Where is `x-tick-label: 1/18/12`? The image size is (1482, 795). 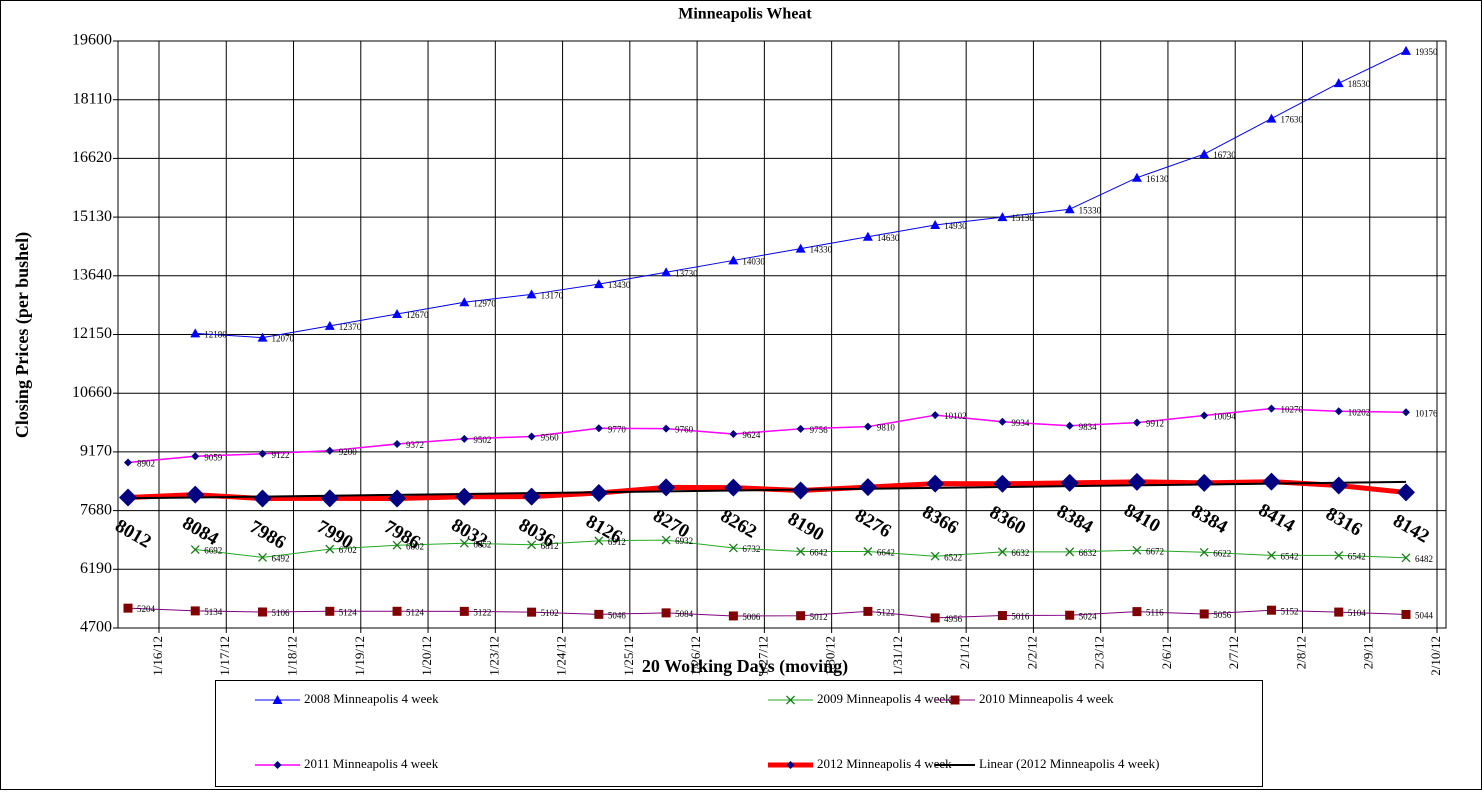
x-tick-label: 1/18/12 is located at coordinates (292, 656).